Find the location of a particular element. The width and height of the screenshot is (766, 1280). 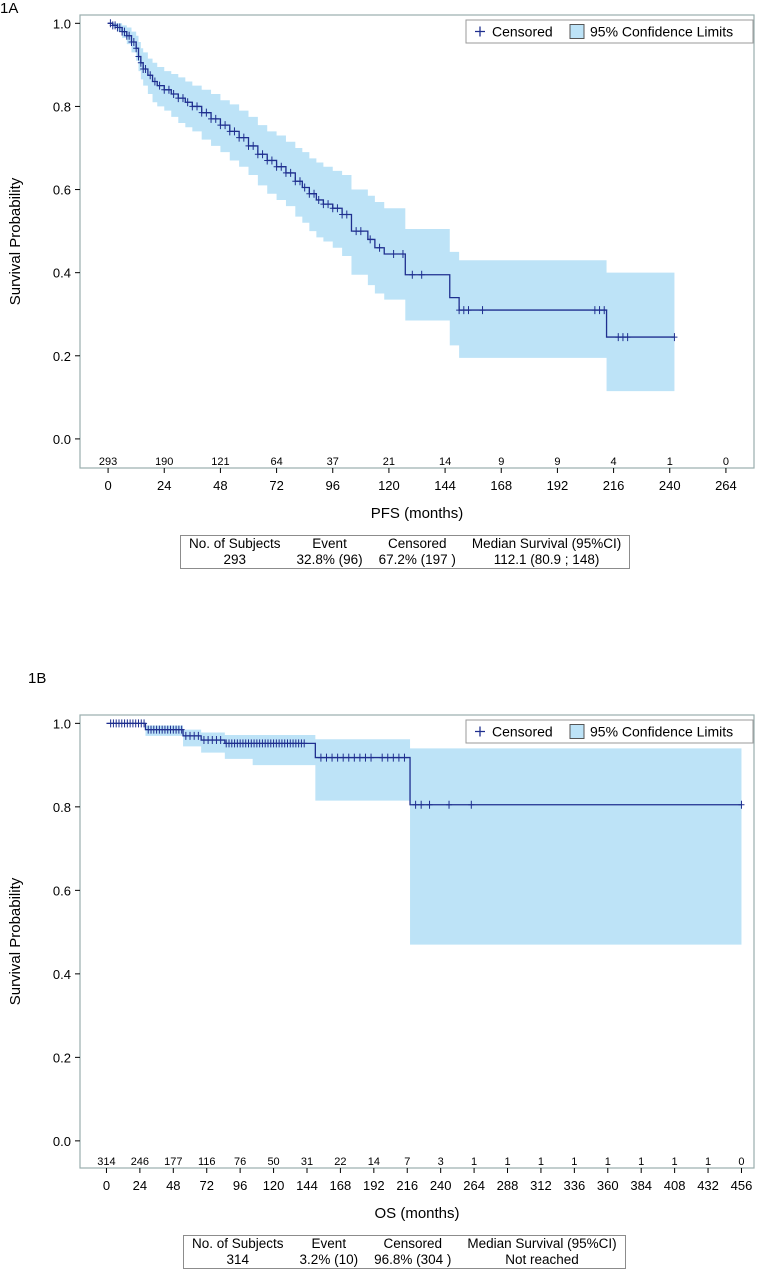

at-risk-count: 314 is located at coordinates (106, 1162).